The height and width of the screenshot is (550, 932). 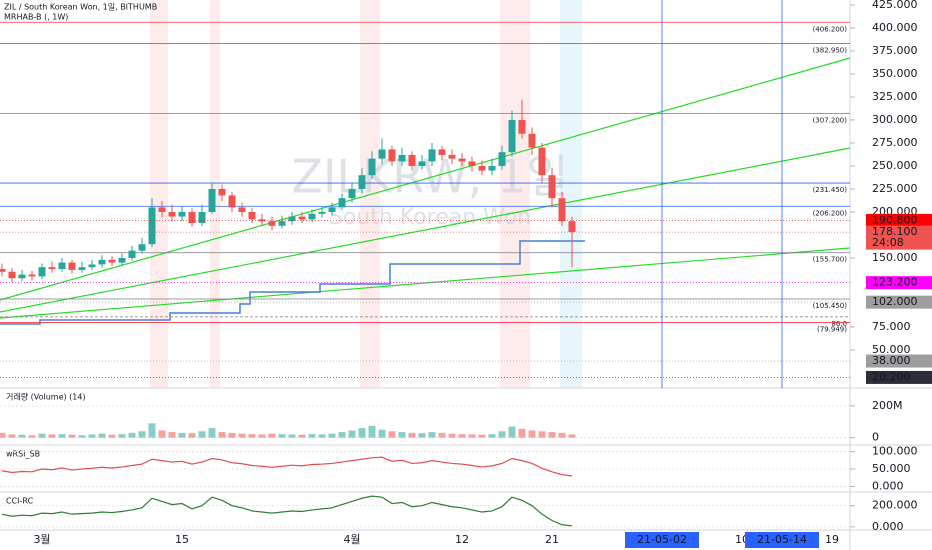 What do you see at coordinates (830, 213) in the screenshot?
I see `level-label: (206.200)` at bounding box center [830, 213].